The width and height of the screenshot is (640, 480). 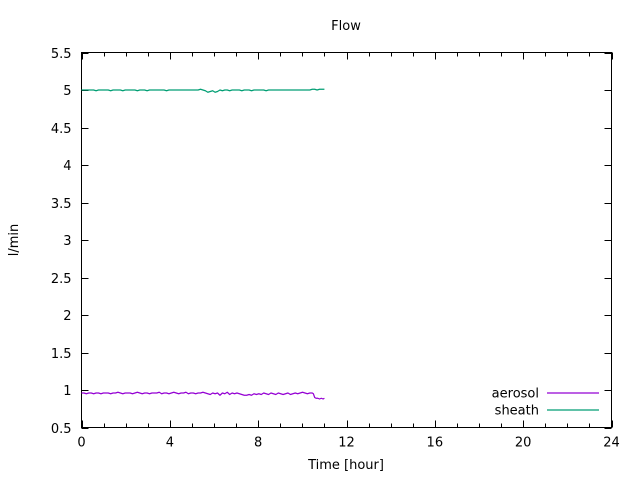 What do you see at coordinates (67, 316) in the screenshot?
I see `y-tick-label: 2` at bounding box center [67, 316].